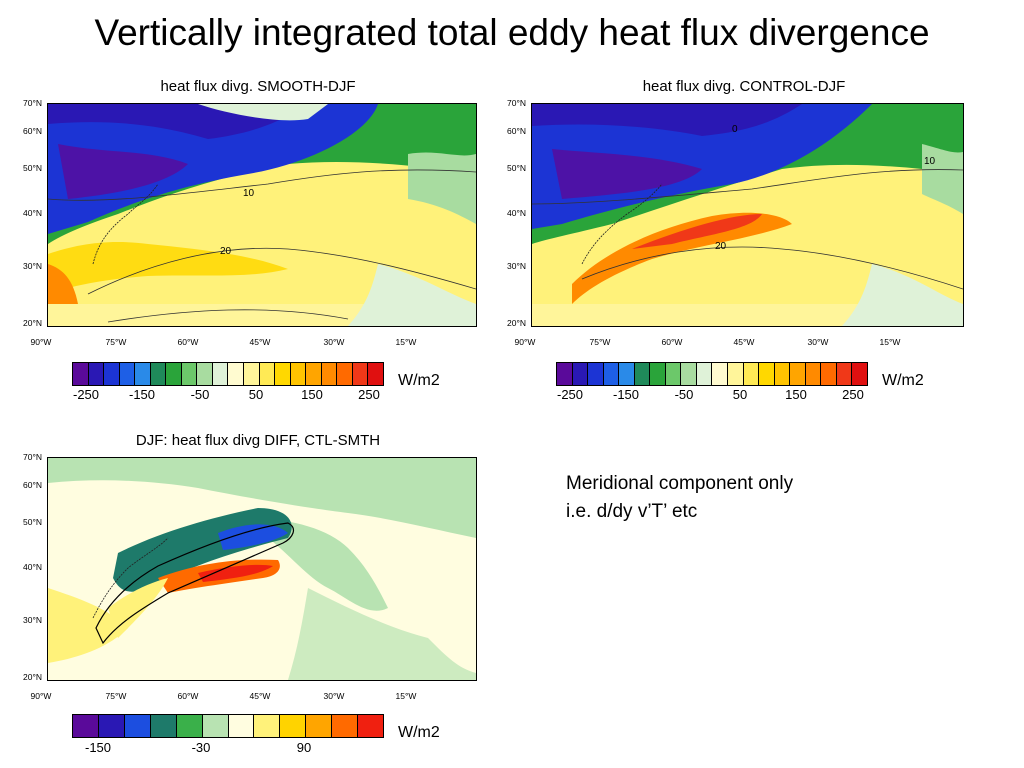 The image size is (1024, 768). Describe the element at coordinates (86, 394) in the screenshot. I see `colorbar-tick: -250` at that location.